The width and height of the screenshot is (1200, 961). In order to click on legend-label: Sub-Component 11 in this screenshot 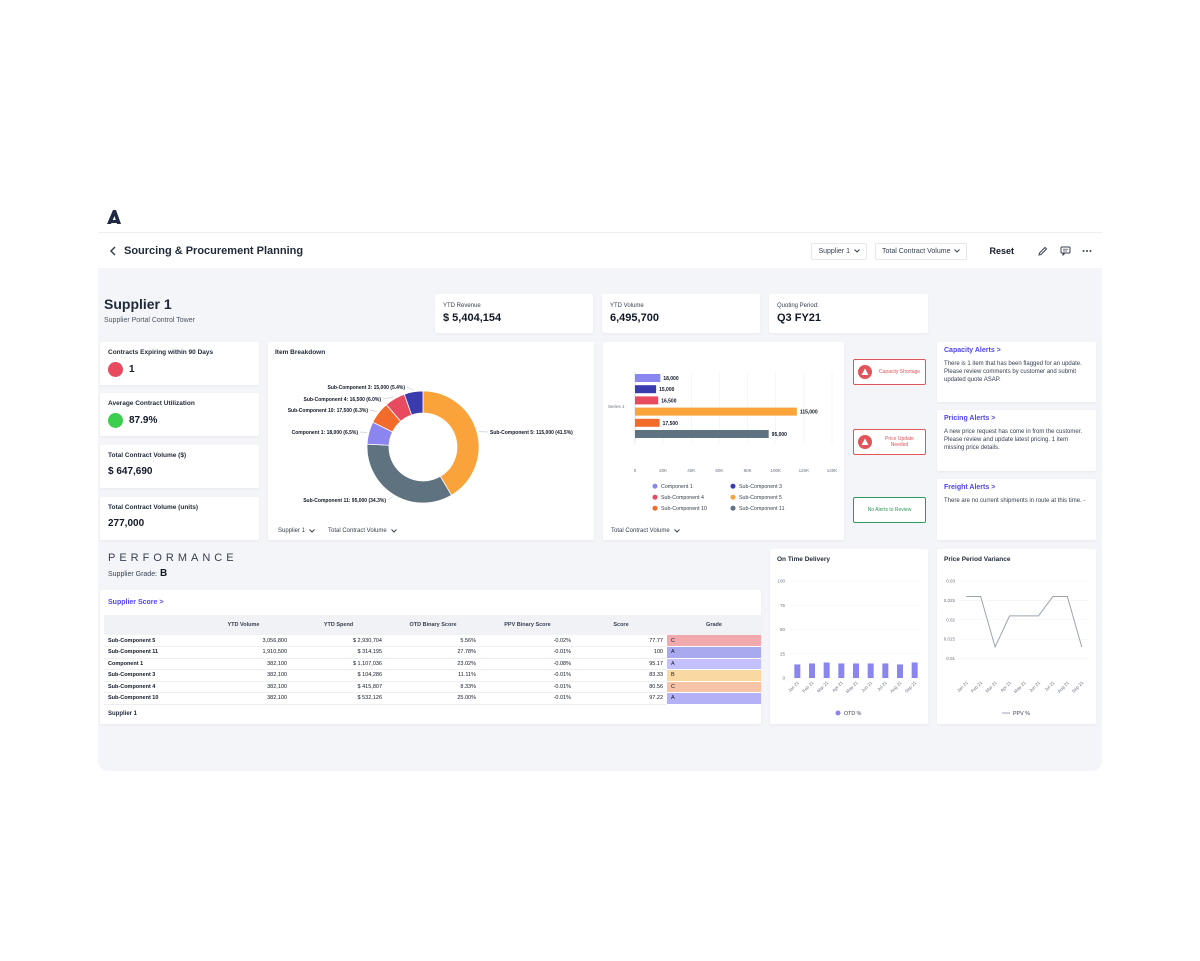, I will do `click(762, 509)`.